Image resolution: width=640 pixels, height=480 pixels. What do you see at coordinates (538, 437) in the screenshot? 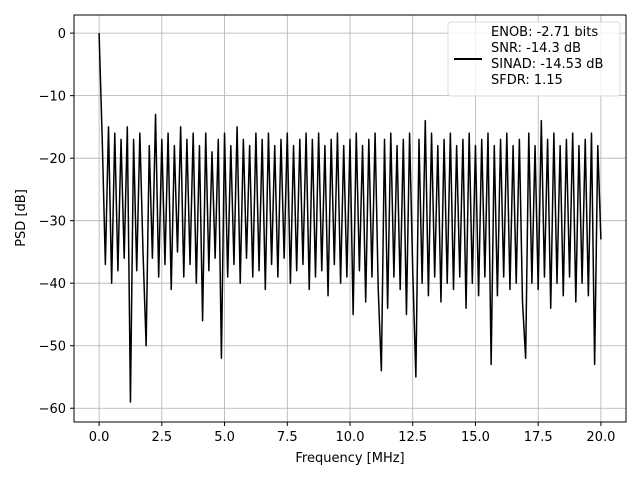
I see `x-tick-label: 17.5` at bounding box center [538, 437].